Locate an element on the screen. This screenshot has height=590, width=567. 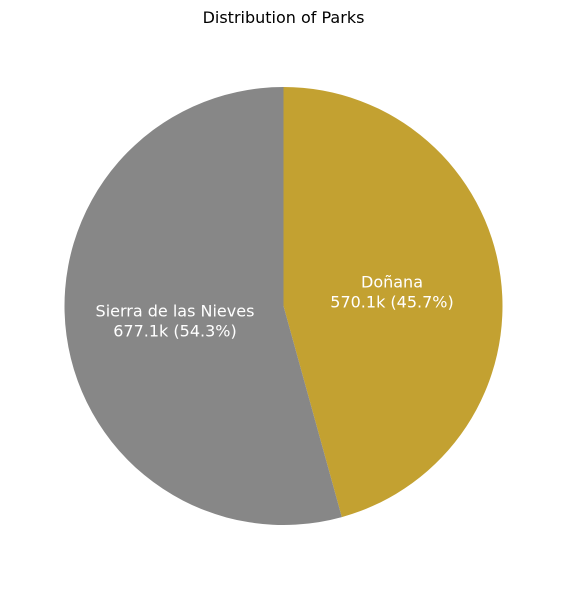
chart-title: Distribution of Parks is located at coordinates (283, 17).